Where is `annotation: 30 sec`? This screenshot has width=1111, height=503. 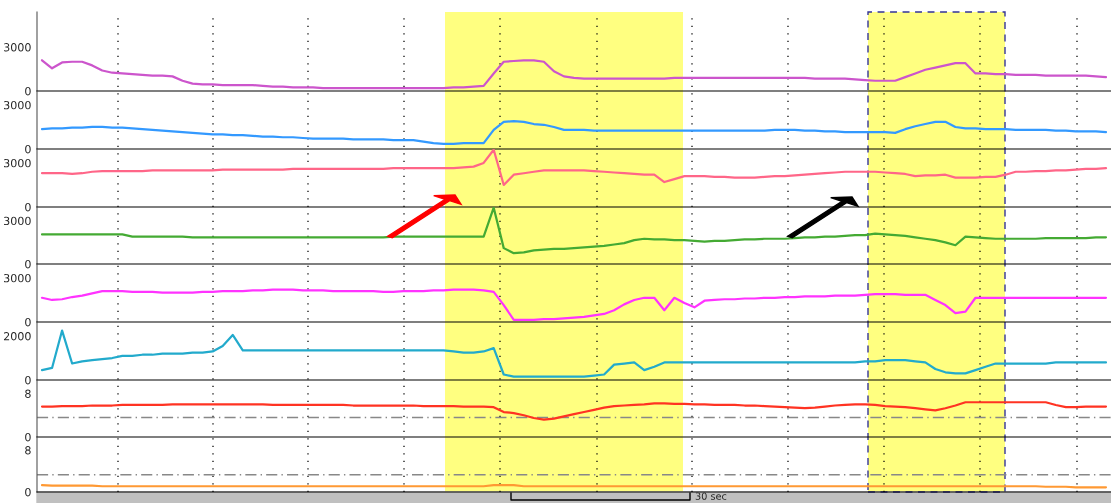 annotation: 30 sec is located at coordinates (711, 496).